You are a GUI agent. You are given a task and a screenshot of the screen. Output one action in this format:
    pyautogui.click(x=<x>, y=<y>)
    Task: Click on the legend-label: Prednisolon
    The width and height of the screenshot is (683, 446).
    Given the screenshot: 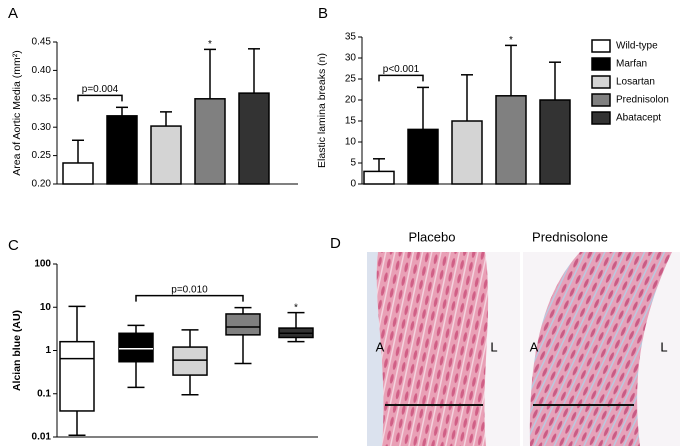 What is the action you would take?
    pyautogui.click(x=642, y=100)
    